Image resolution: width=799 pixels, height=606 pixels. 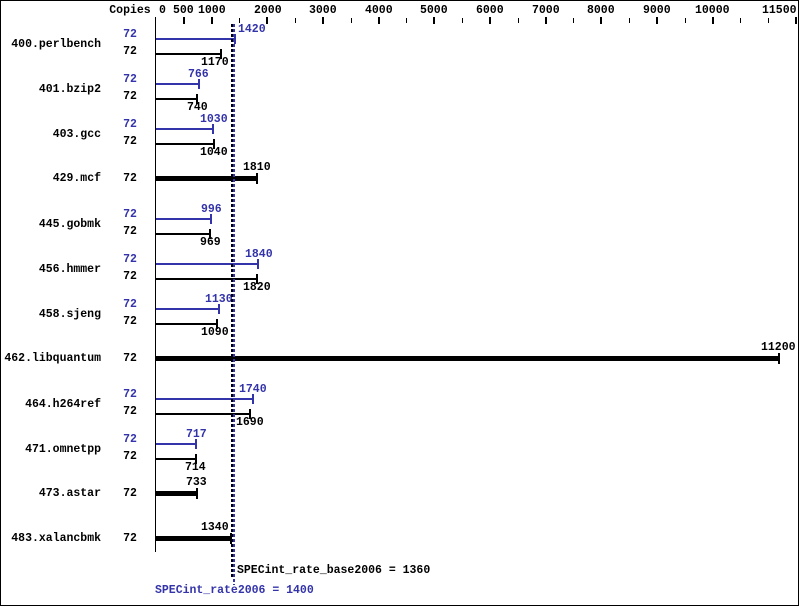 What do you see at coordinates (215, 527) in the screenshot?
I see `value-label: 1340` at bounding box center [215, 527].